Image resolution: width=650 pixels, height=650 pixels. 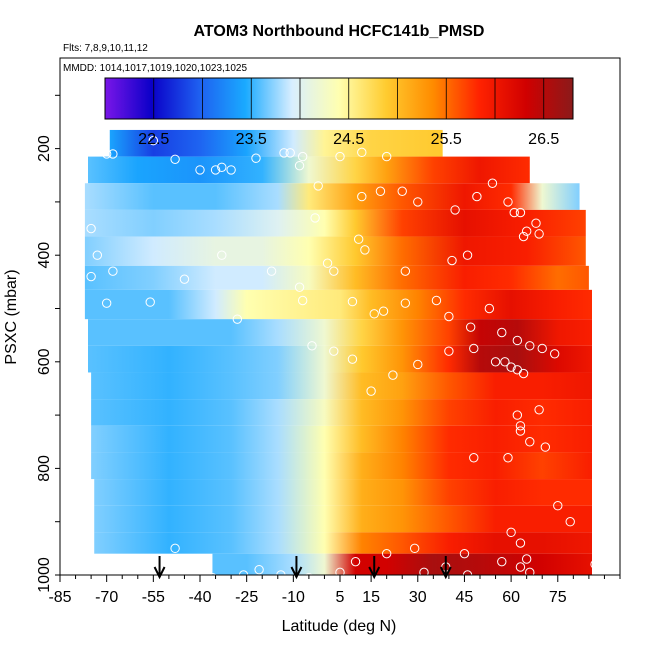 What do you see at coordinates (246, 597) in the screenshot?
I see `x-axis-tick-label: -25` at bounding box center [246, 597].